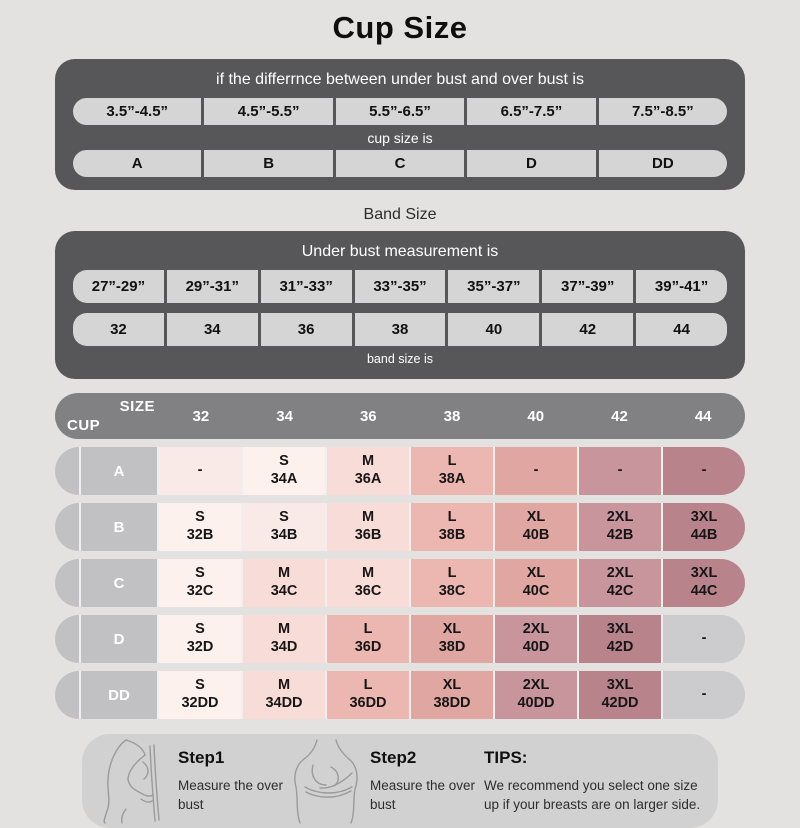 This screenshot has width=800, height=828. What do you see at coordinates (367, 639) in the screenshot?
I see `size-cell: L 36D` at bounding box center [367, 639].